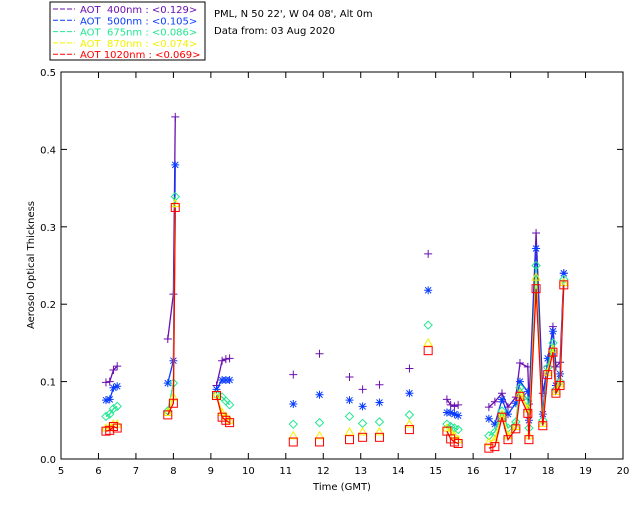 The height and width of the screenshot is (512, 640). I want to click on legend-box, so click(127, 31).